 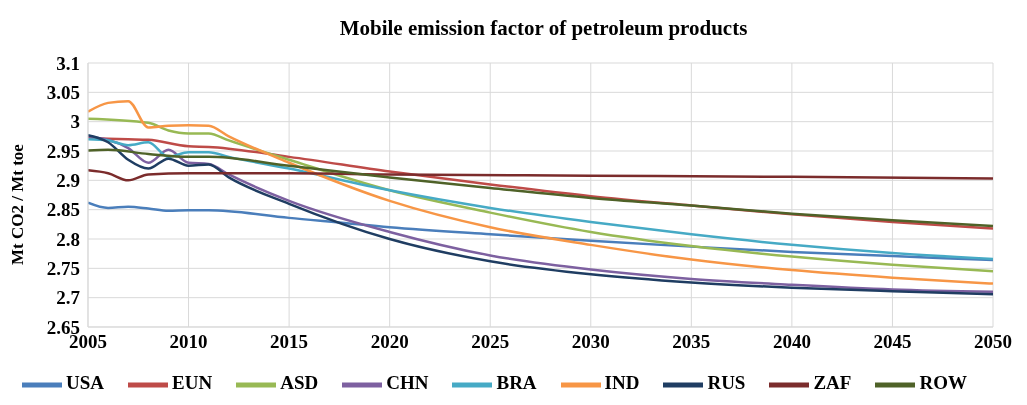 I want to click on legend-label: ASD, so click(x=299, y=383).